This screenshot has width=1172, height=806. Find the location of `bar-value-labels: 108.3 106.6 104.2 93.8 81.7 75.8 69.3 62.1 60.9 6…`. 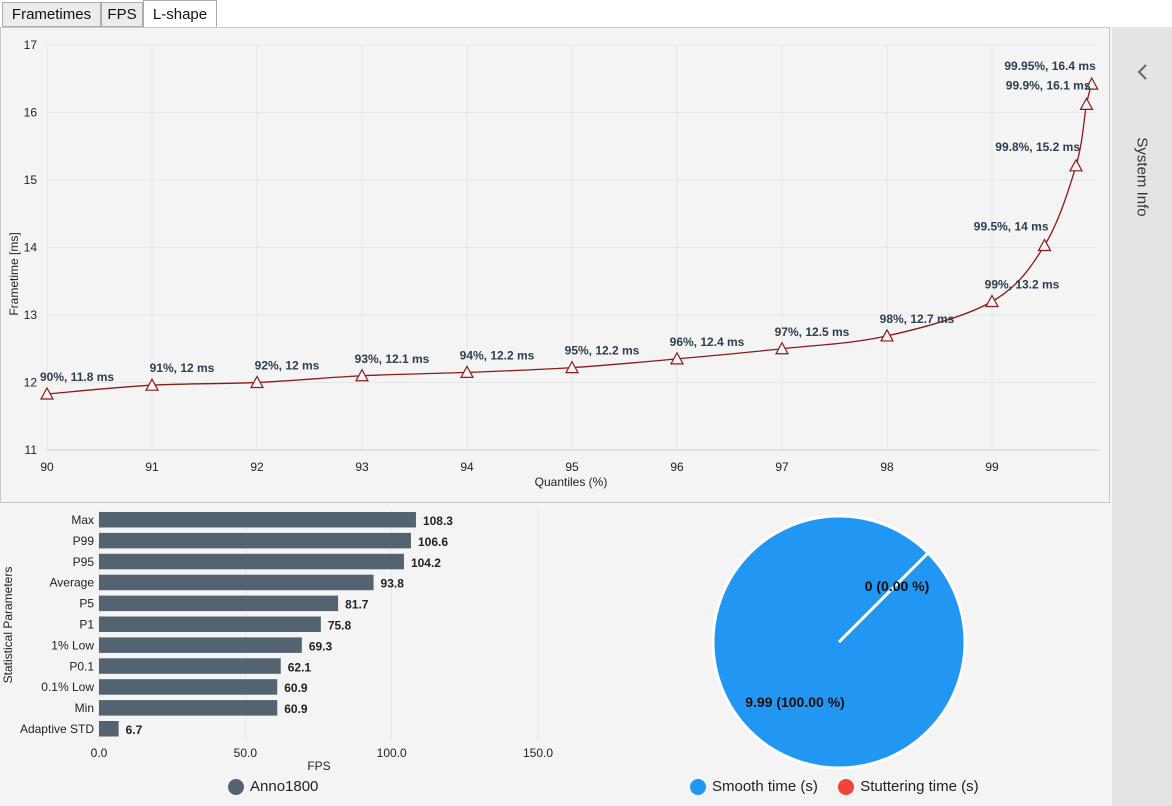

bar-value-labels: 108.3 106.6 104.2 93.8 81.7 75.8 69.3 62.1 60.9 6… is located at coordinates (290, 625).